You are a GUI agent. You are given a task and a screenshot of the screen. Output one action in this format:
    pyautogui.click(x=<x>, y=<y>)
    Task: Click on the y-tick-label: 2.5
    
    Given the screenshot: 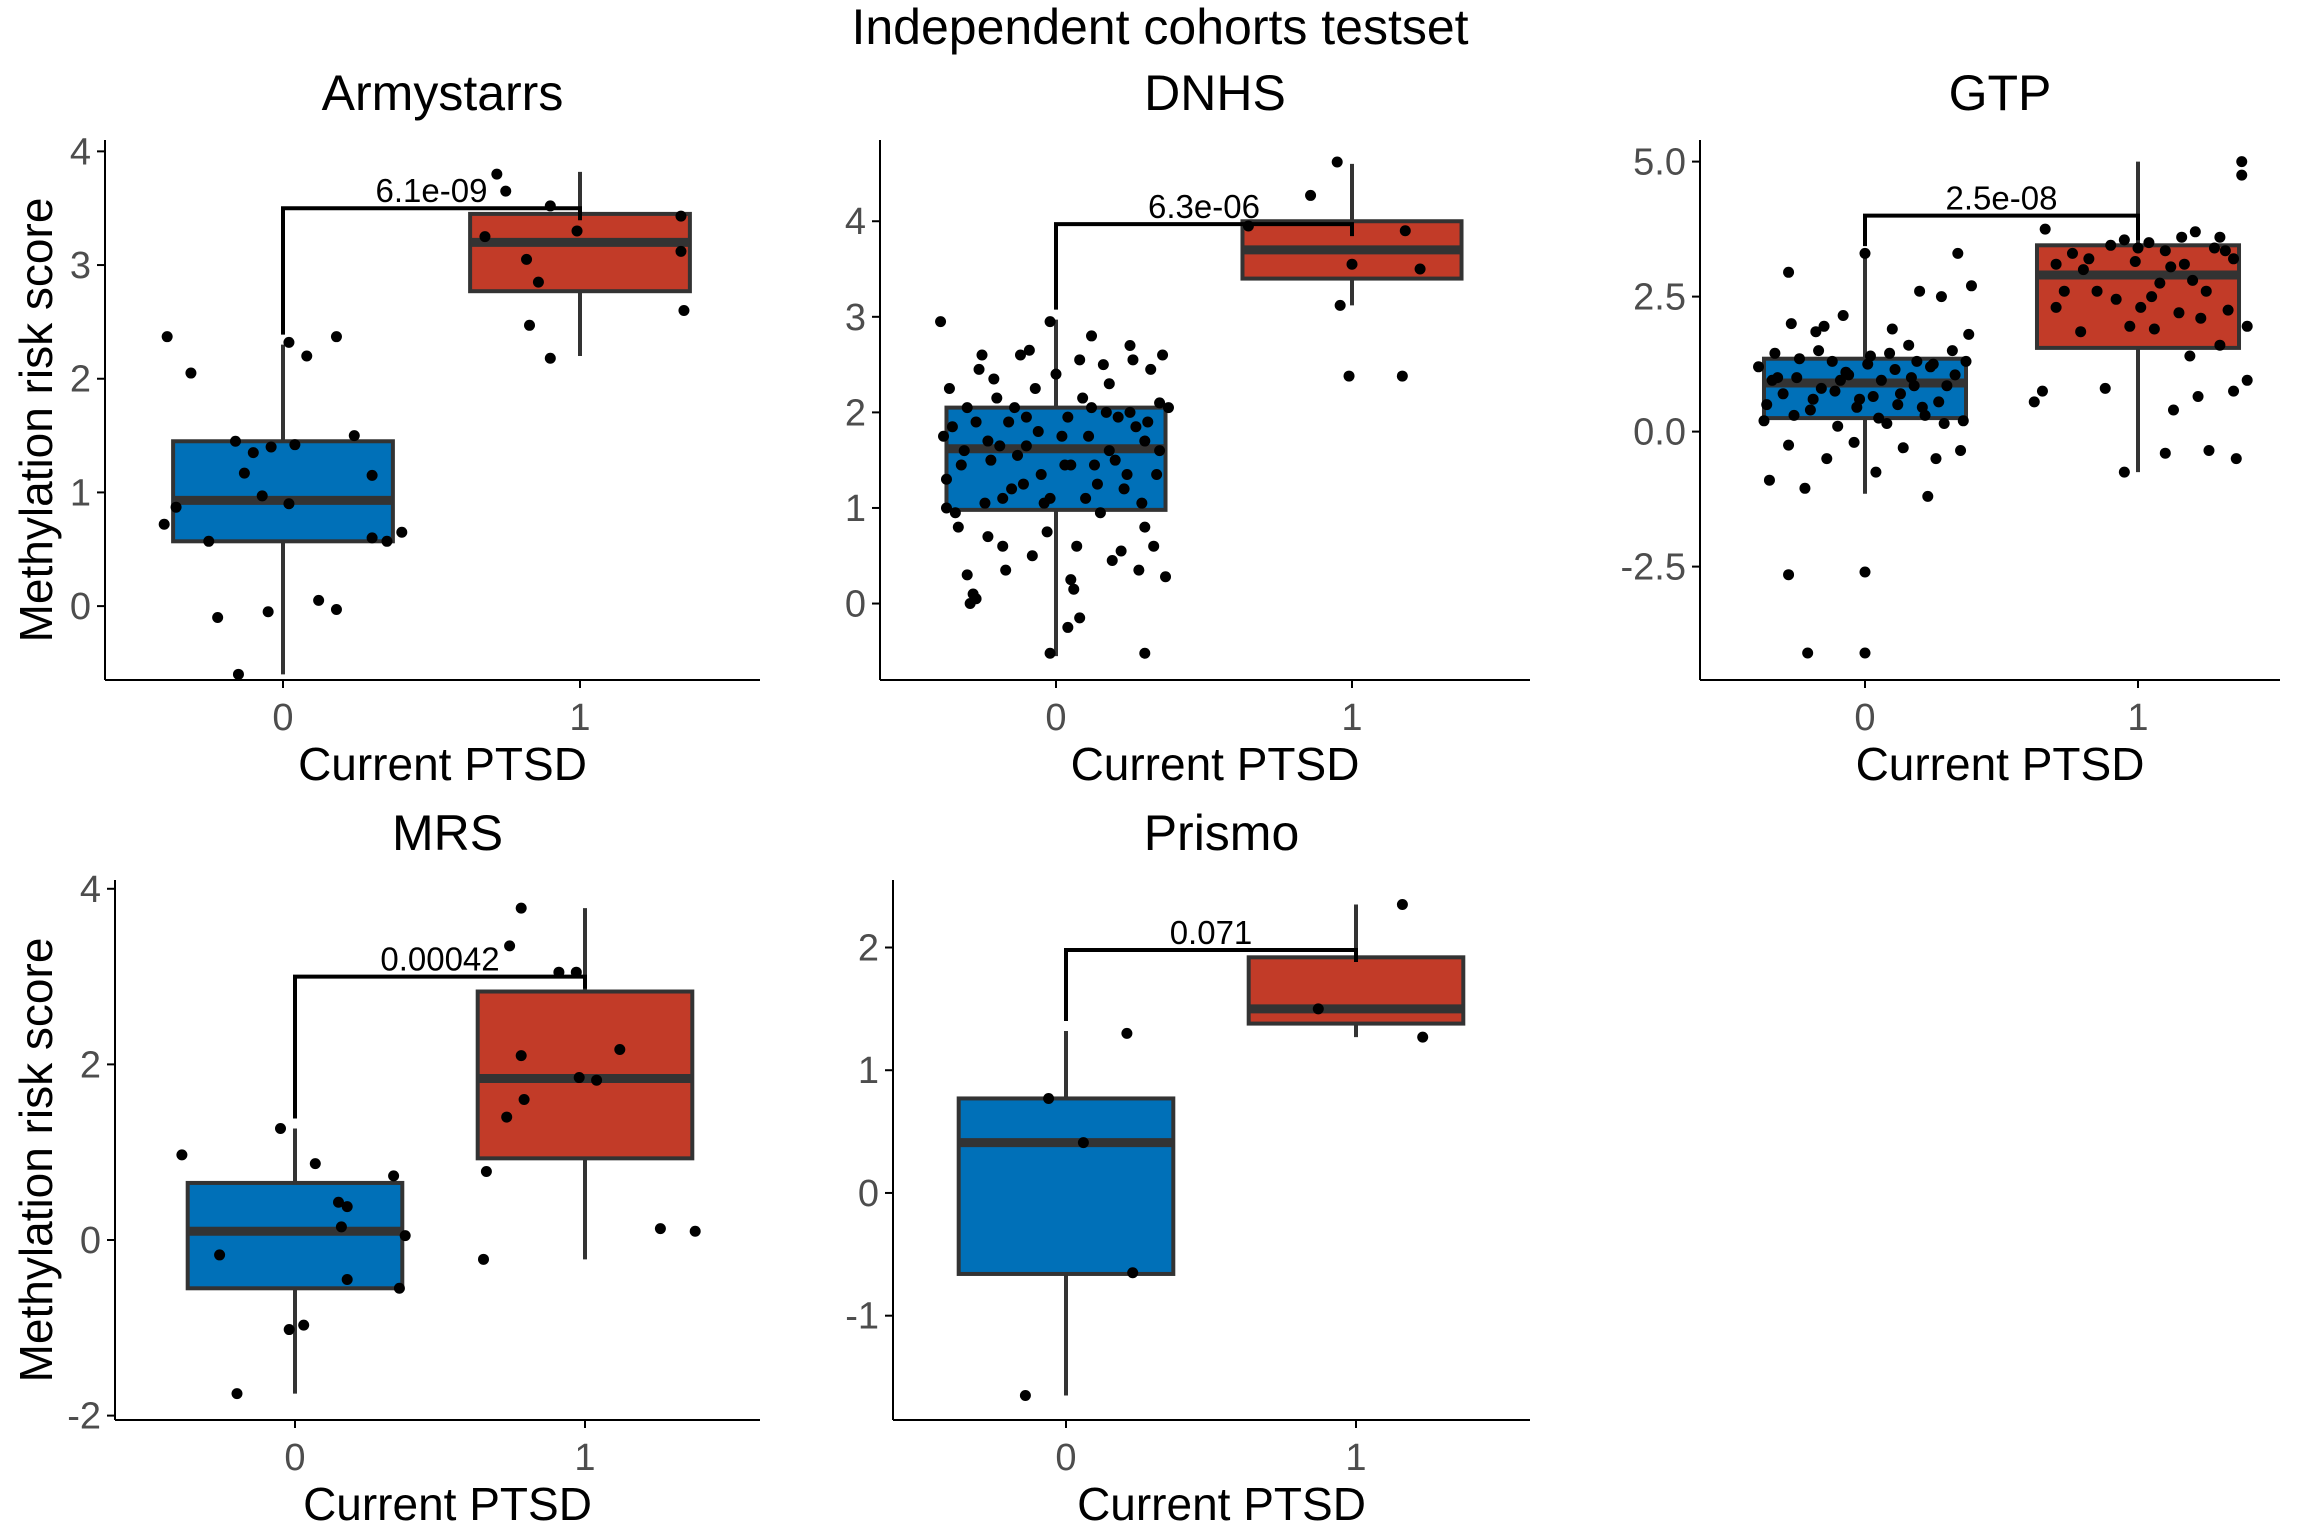 What is the action you would take?
    pyautogui.click(x=1659, y=298)
    